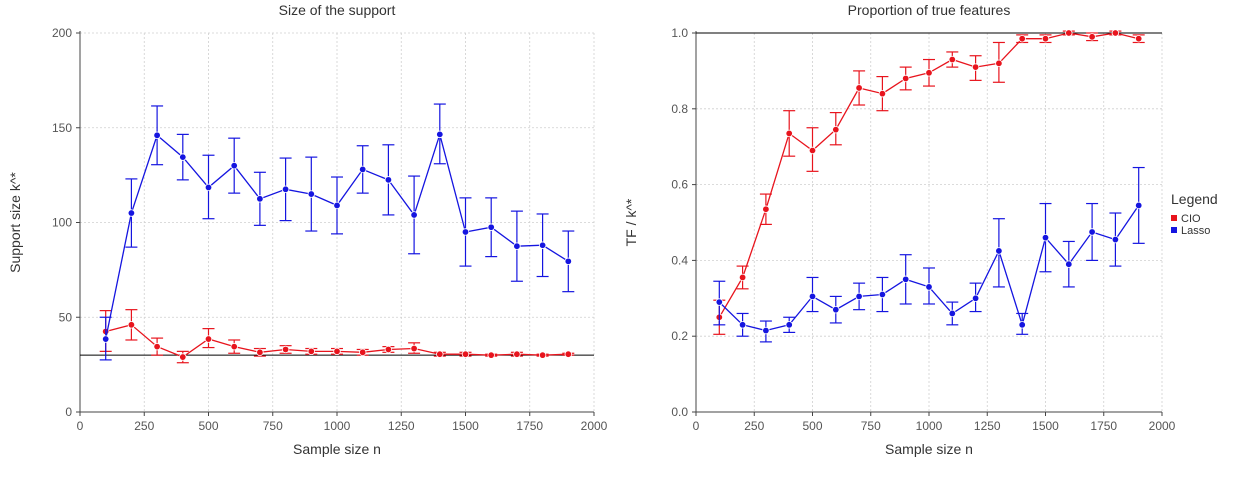 Image resolution: width=1237 pixels, height=478 pixels. What do you see at coordinates (68, 412) in the screenshot?
I see `y-tick-label: 0` at bounding box center [68, 412].